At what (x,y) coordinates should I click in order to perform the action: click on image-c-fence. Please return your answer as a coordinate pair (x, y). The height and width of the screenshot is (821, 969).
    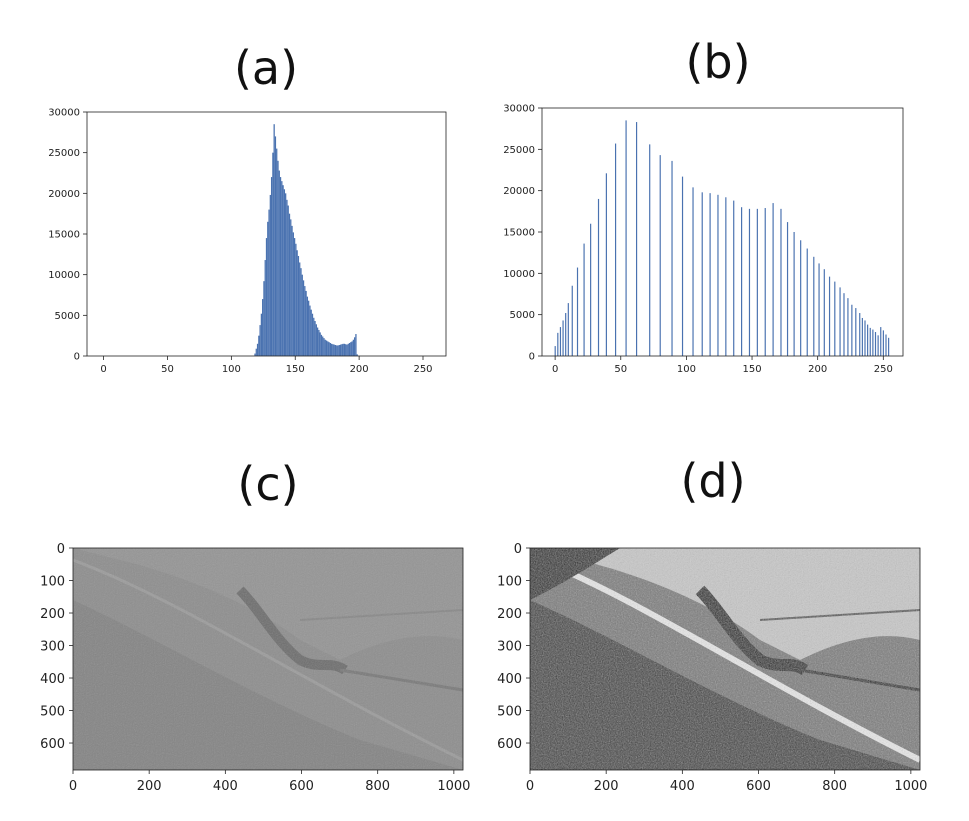
    Looking at the image, I should click on (381, 615).